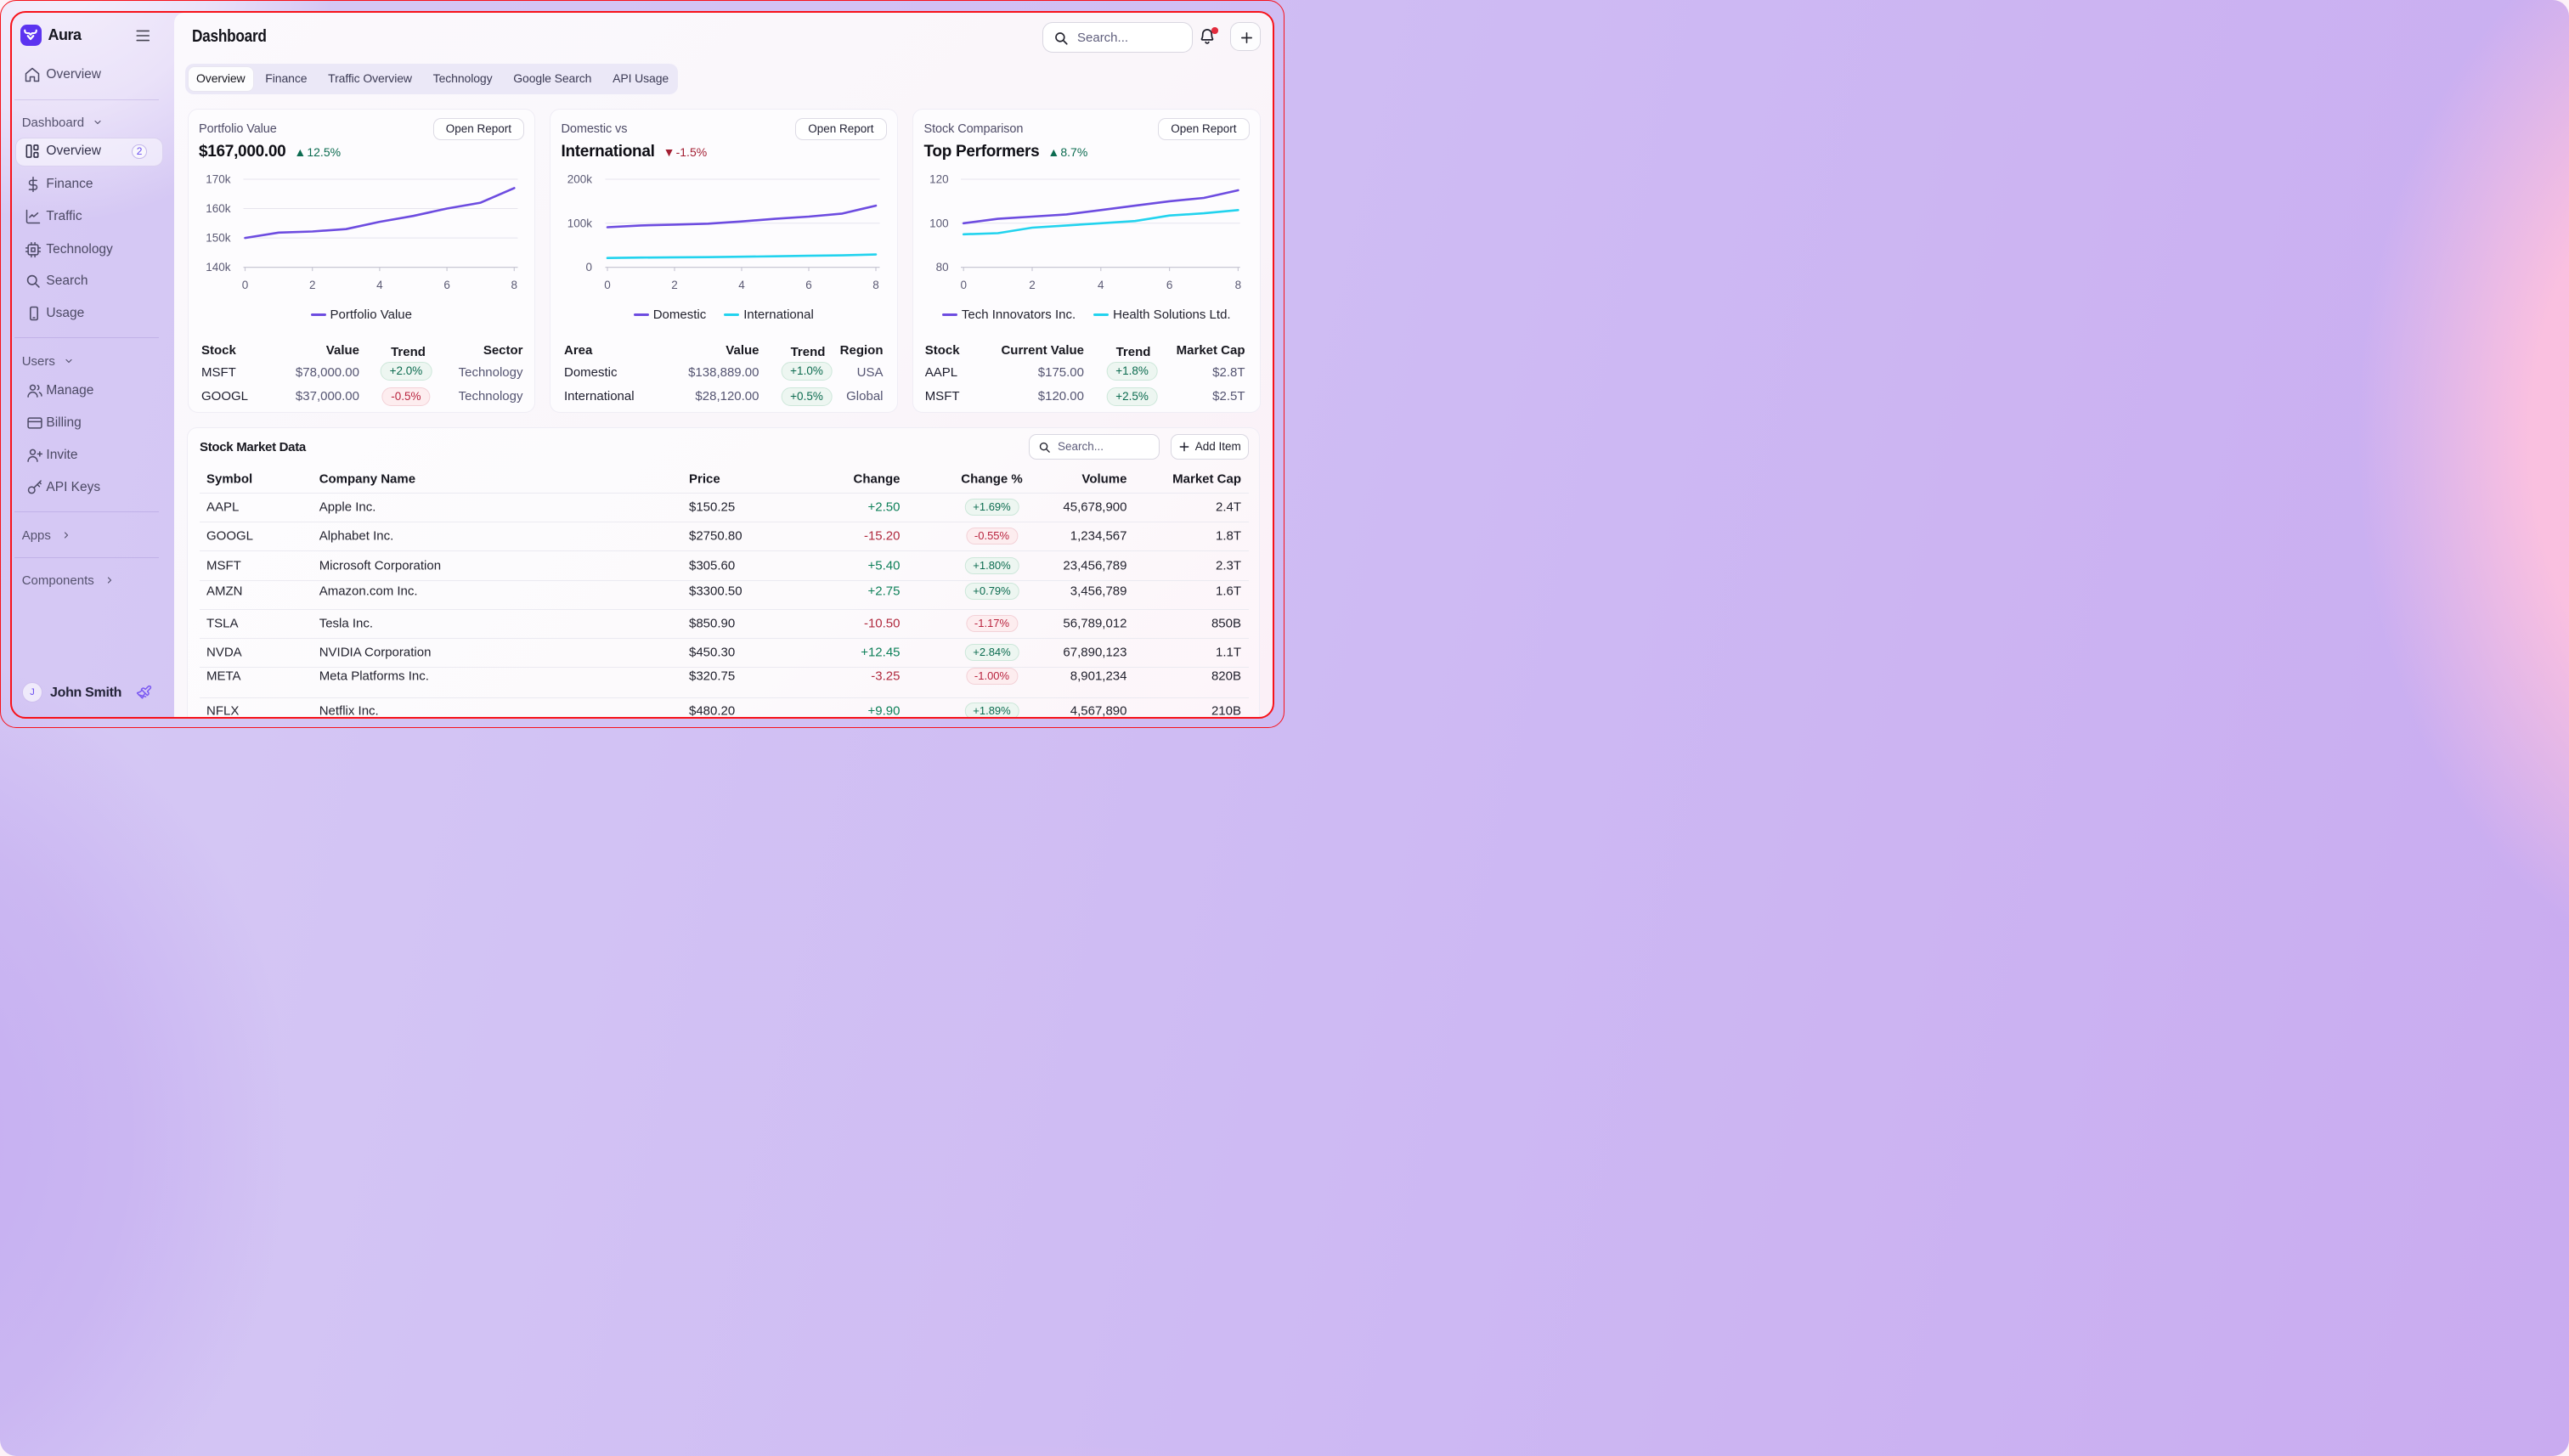 The height and width of the screenshot is (1456, 2569). I want to click on svg-text: 170k, so click(218, 179).